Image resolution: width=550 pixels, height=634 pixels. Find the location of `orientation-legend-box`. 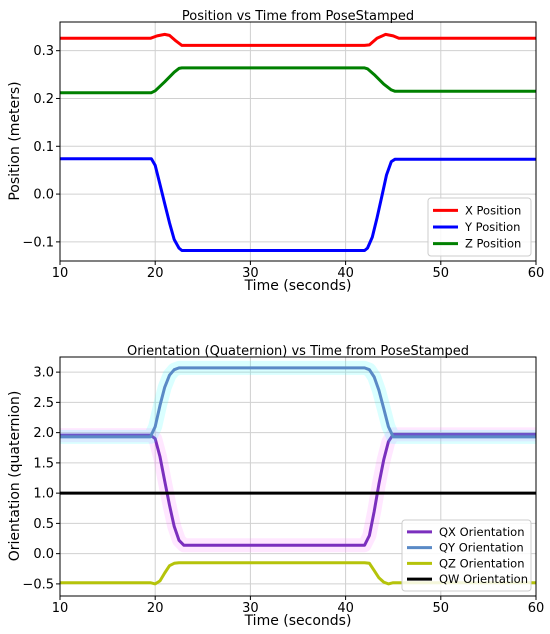

orientation-legend-box is located at coordinates (466, 555).